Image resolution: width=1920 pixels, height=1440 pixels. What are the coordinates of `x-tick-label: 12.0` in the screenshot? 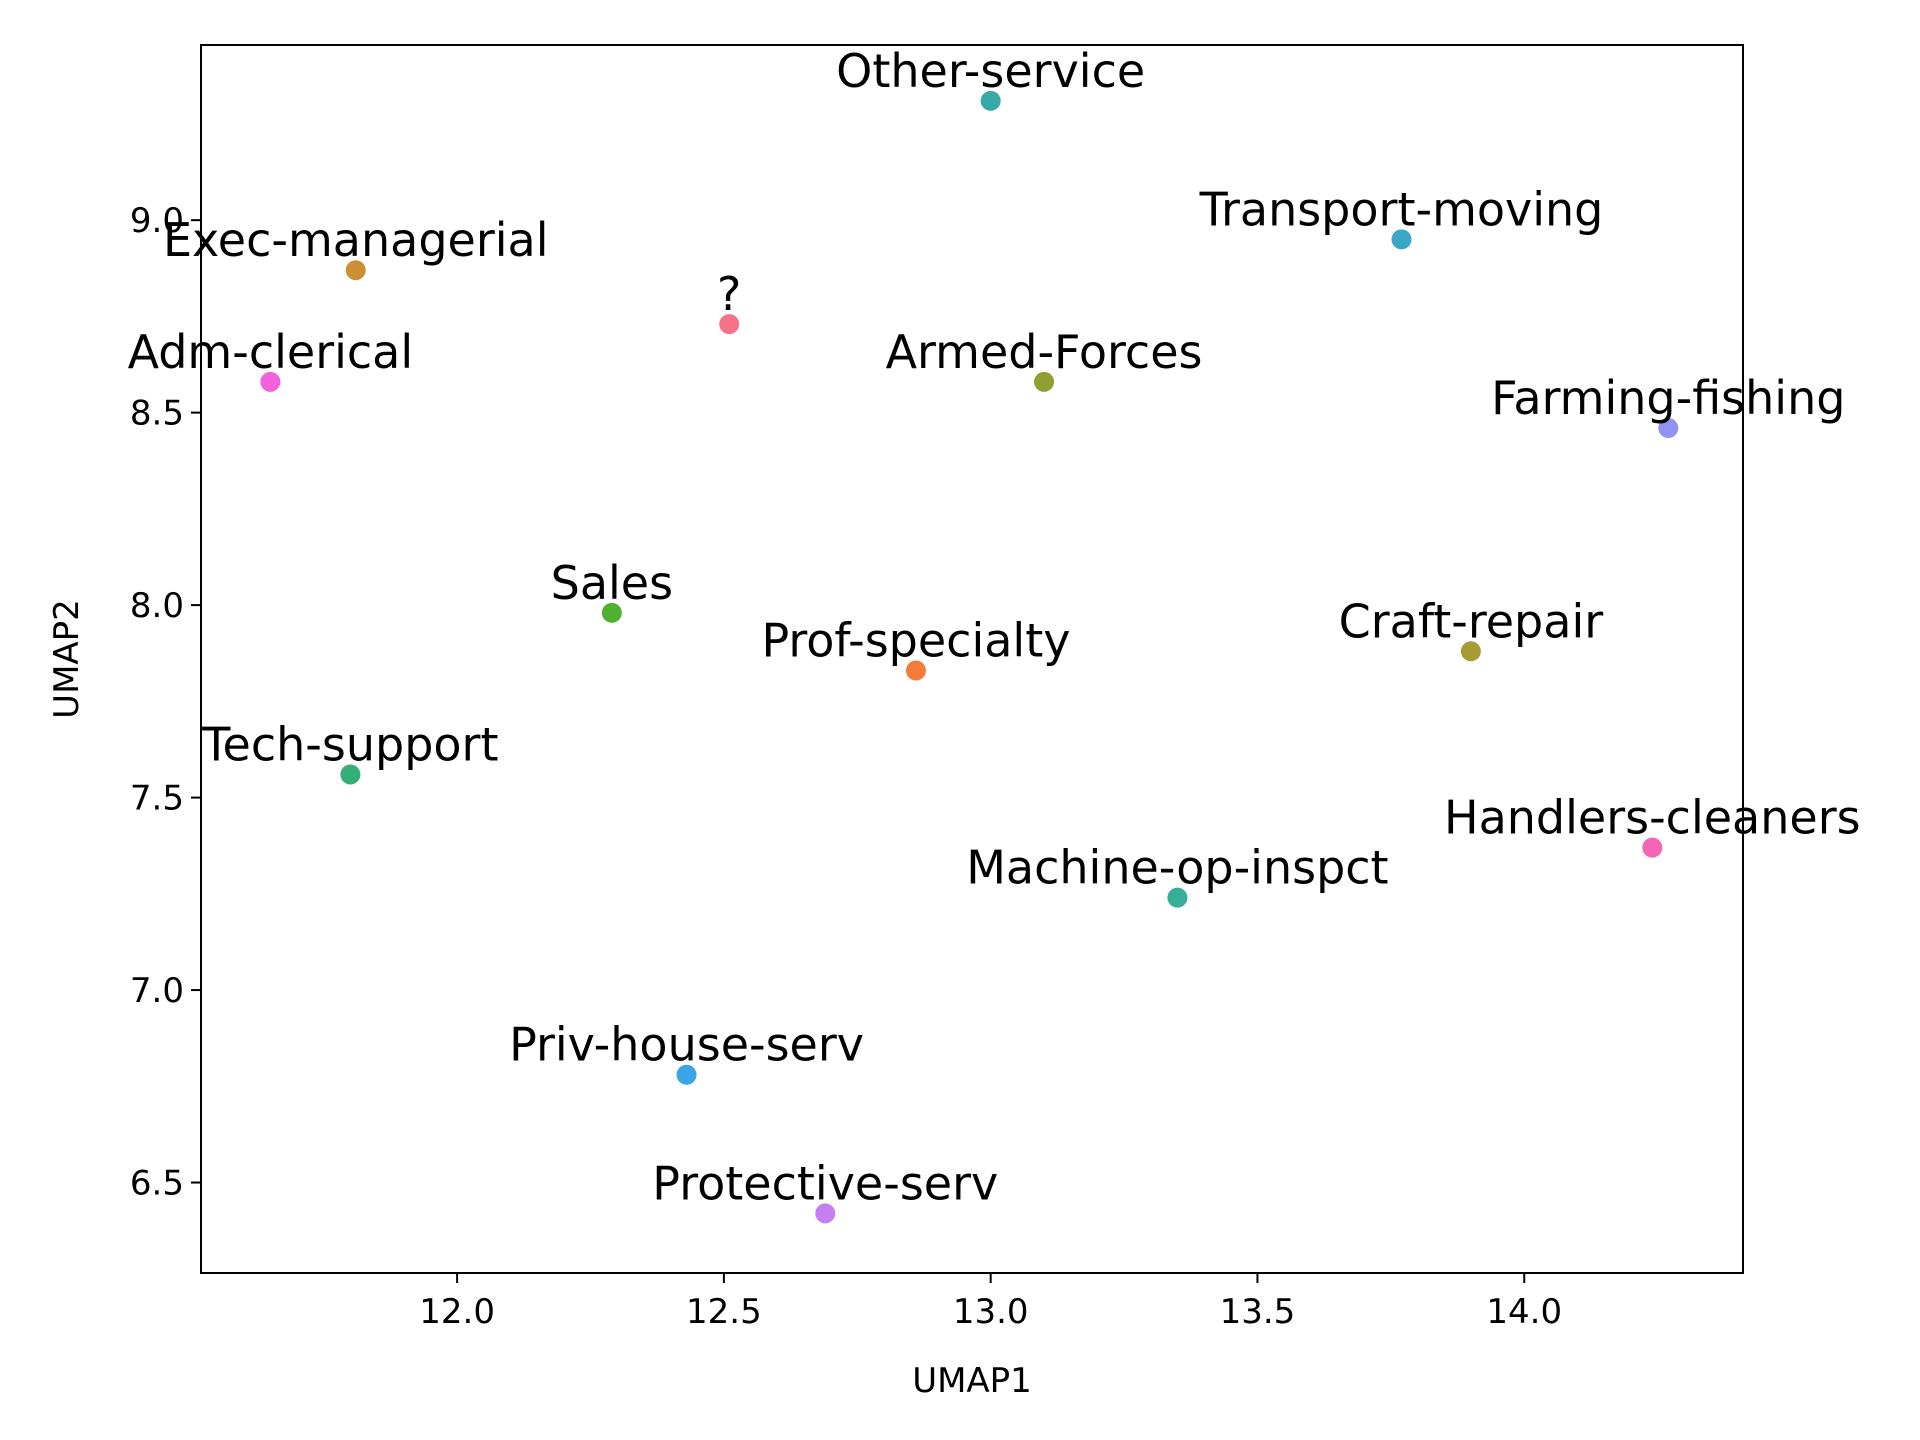 It's located at (457, 1312).